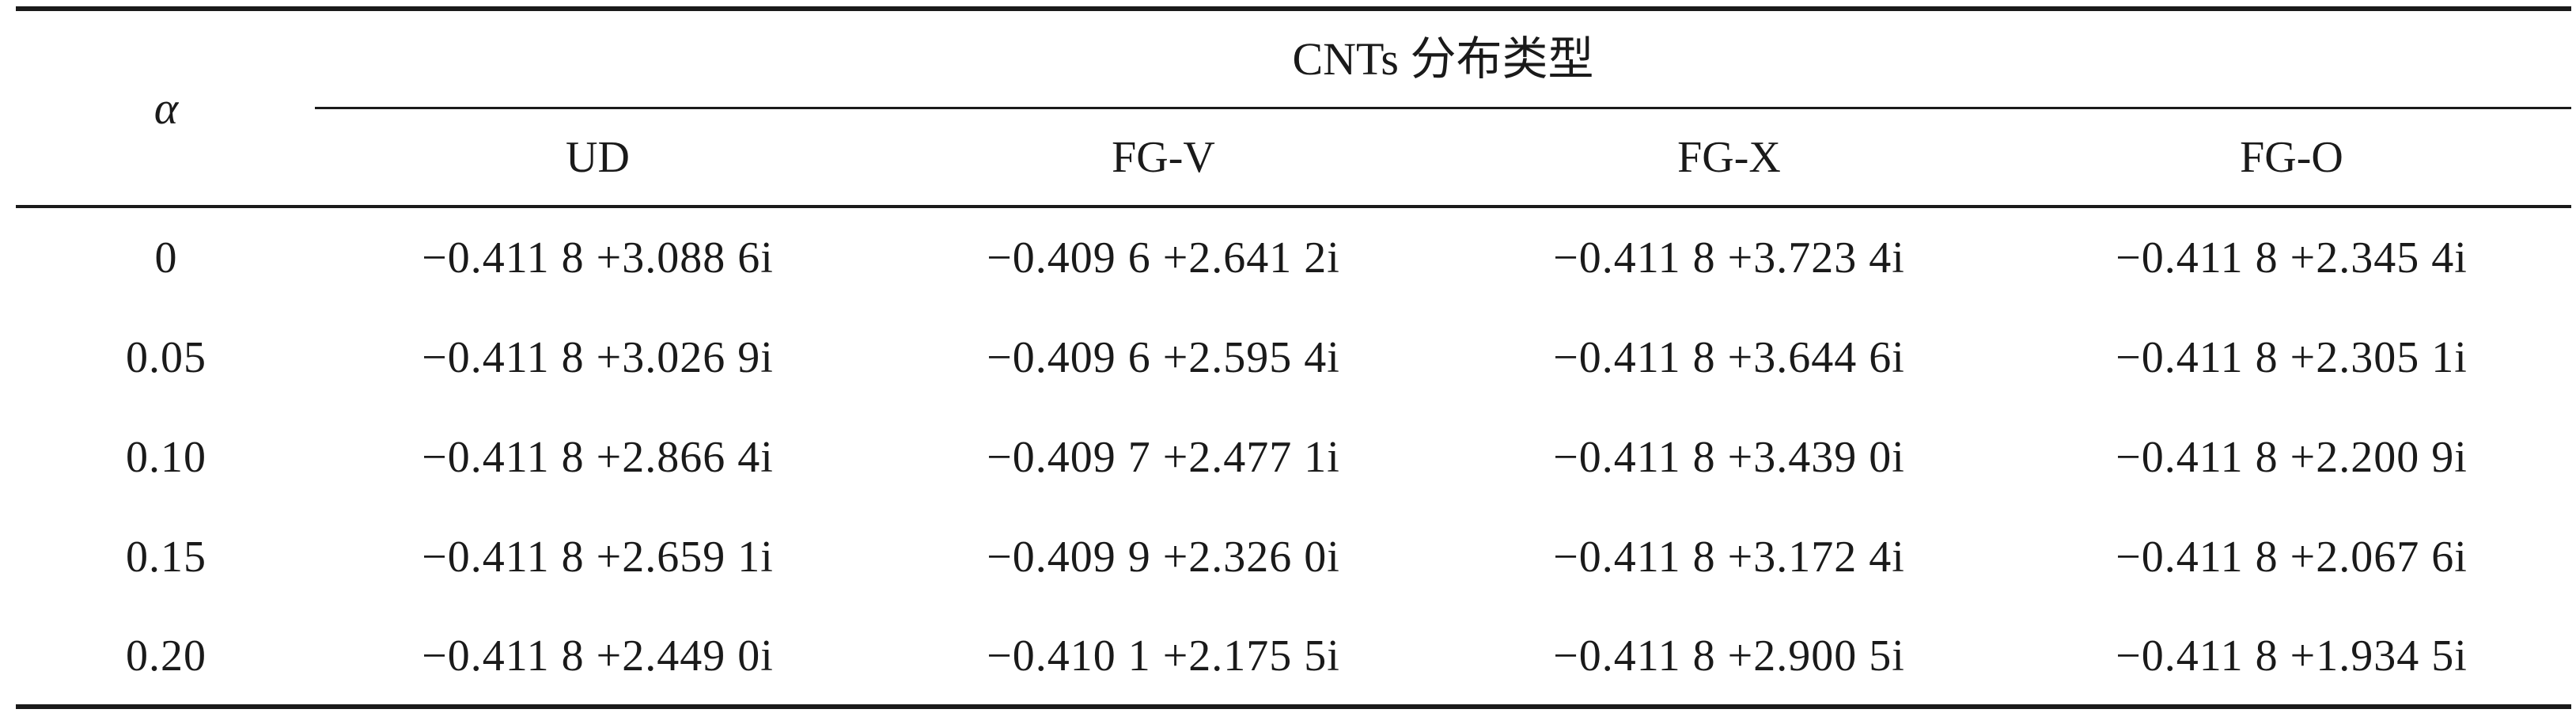 The image size is (2576, 713). What do you see at coordinates (166, 258) in the screenshot?
I see `alpha-value: 0` at bounding box center [166, 258].